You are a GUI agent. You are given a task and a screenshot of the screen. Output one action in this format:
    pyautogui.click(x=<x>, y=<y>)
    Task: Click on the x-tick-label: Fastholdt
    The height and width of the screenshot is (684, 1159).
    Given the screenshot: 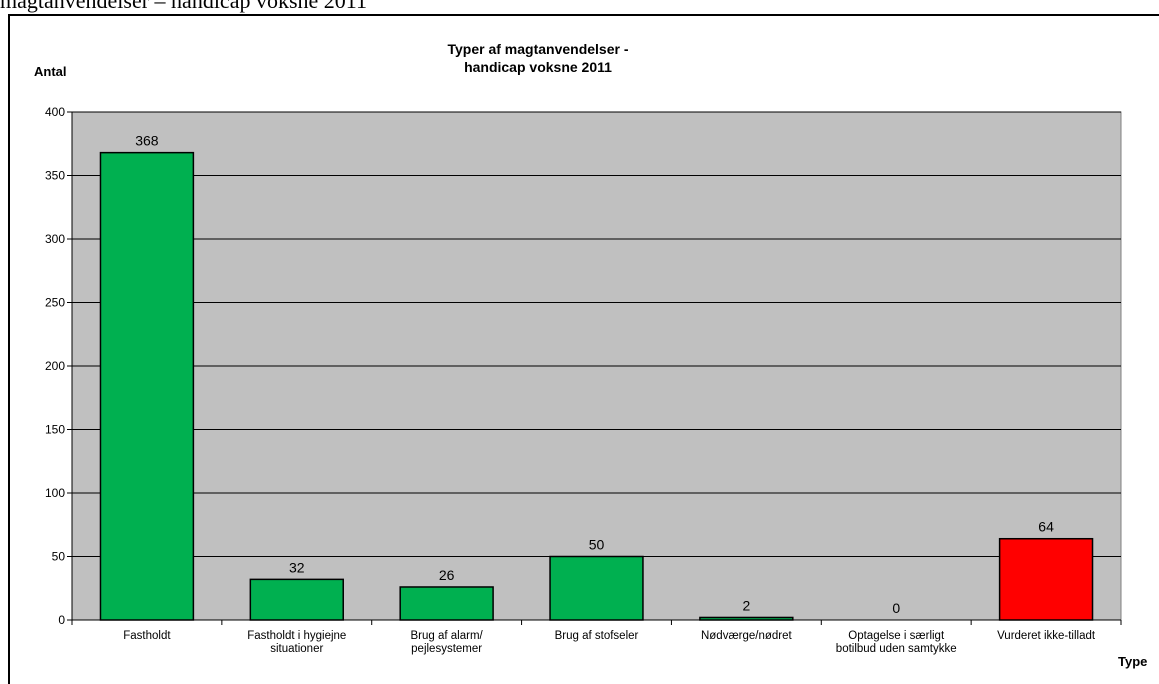 What is the action you would take?
    pyautogui.click(x=147, y=636)
    